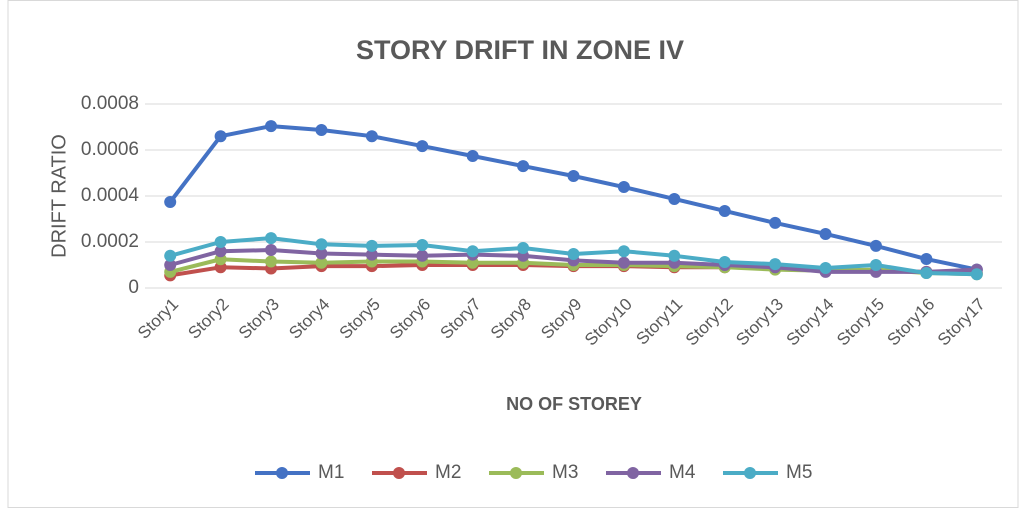 This screenshot has width=1019, height=509. Describe the element at coordinates (448, 472) in the screenshot. I see `legend-label: M2` at that location.